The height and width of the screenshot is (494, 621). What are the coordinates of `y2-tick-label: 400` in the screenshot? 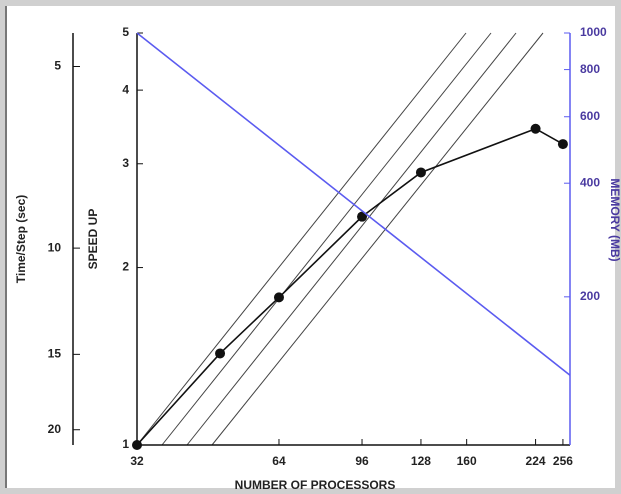 It's located at (590, 182).